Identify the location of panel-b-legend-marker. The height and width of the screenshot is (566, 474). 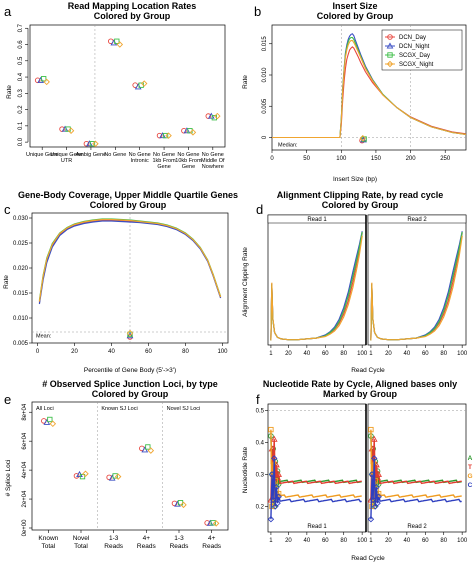
(390, 45).